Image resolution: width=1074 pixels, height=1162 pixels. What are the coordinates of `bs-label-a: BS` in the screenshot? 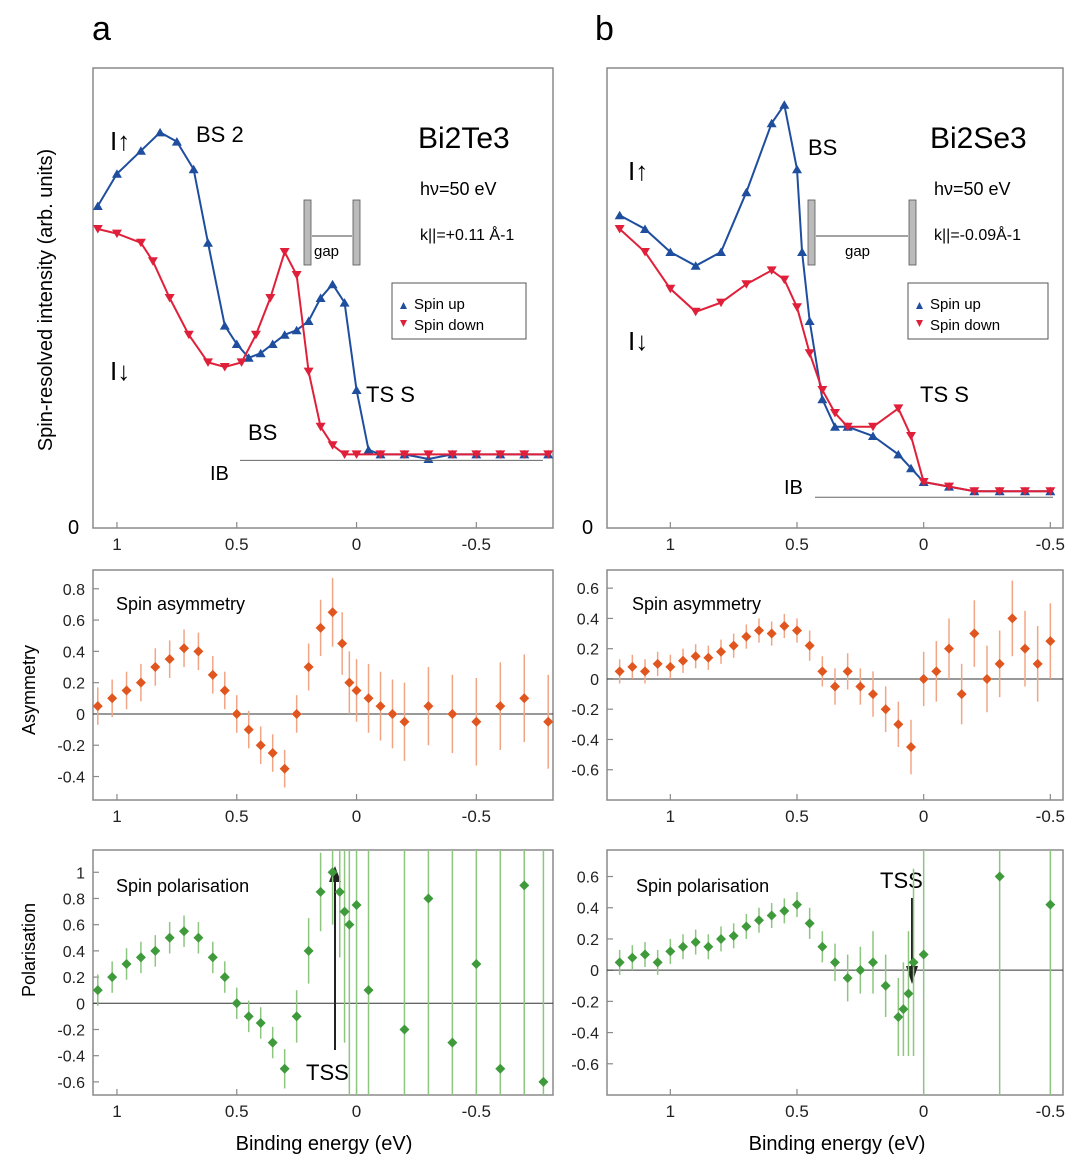 It's located at (262, 432).